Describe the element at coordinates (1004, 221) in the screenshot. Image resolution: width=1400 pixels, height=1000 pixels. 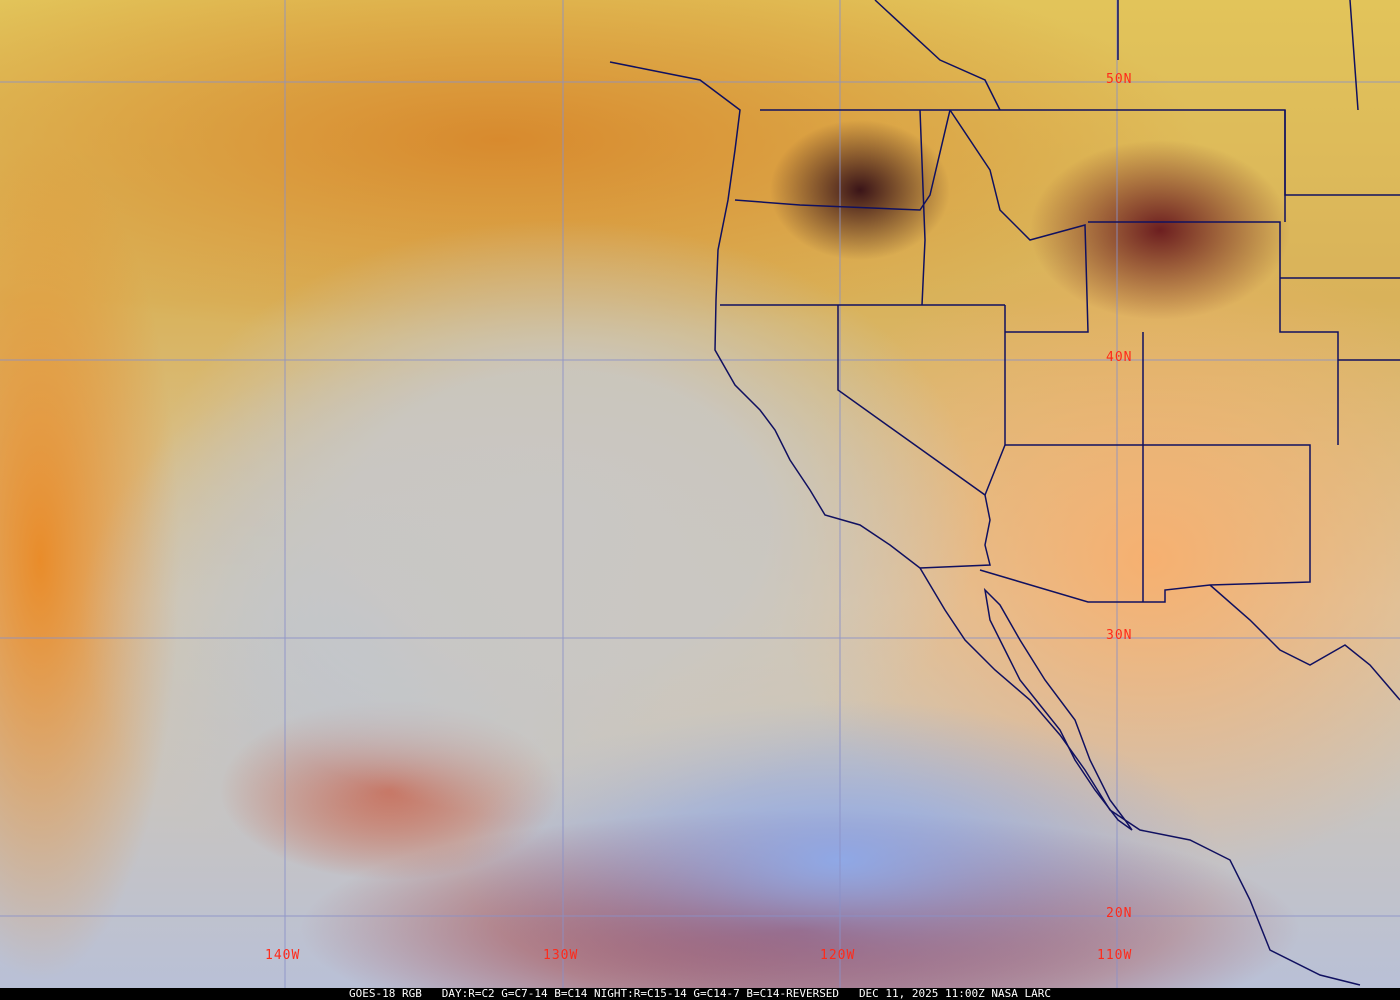
I see `idaho-border` at that location.